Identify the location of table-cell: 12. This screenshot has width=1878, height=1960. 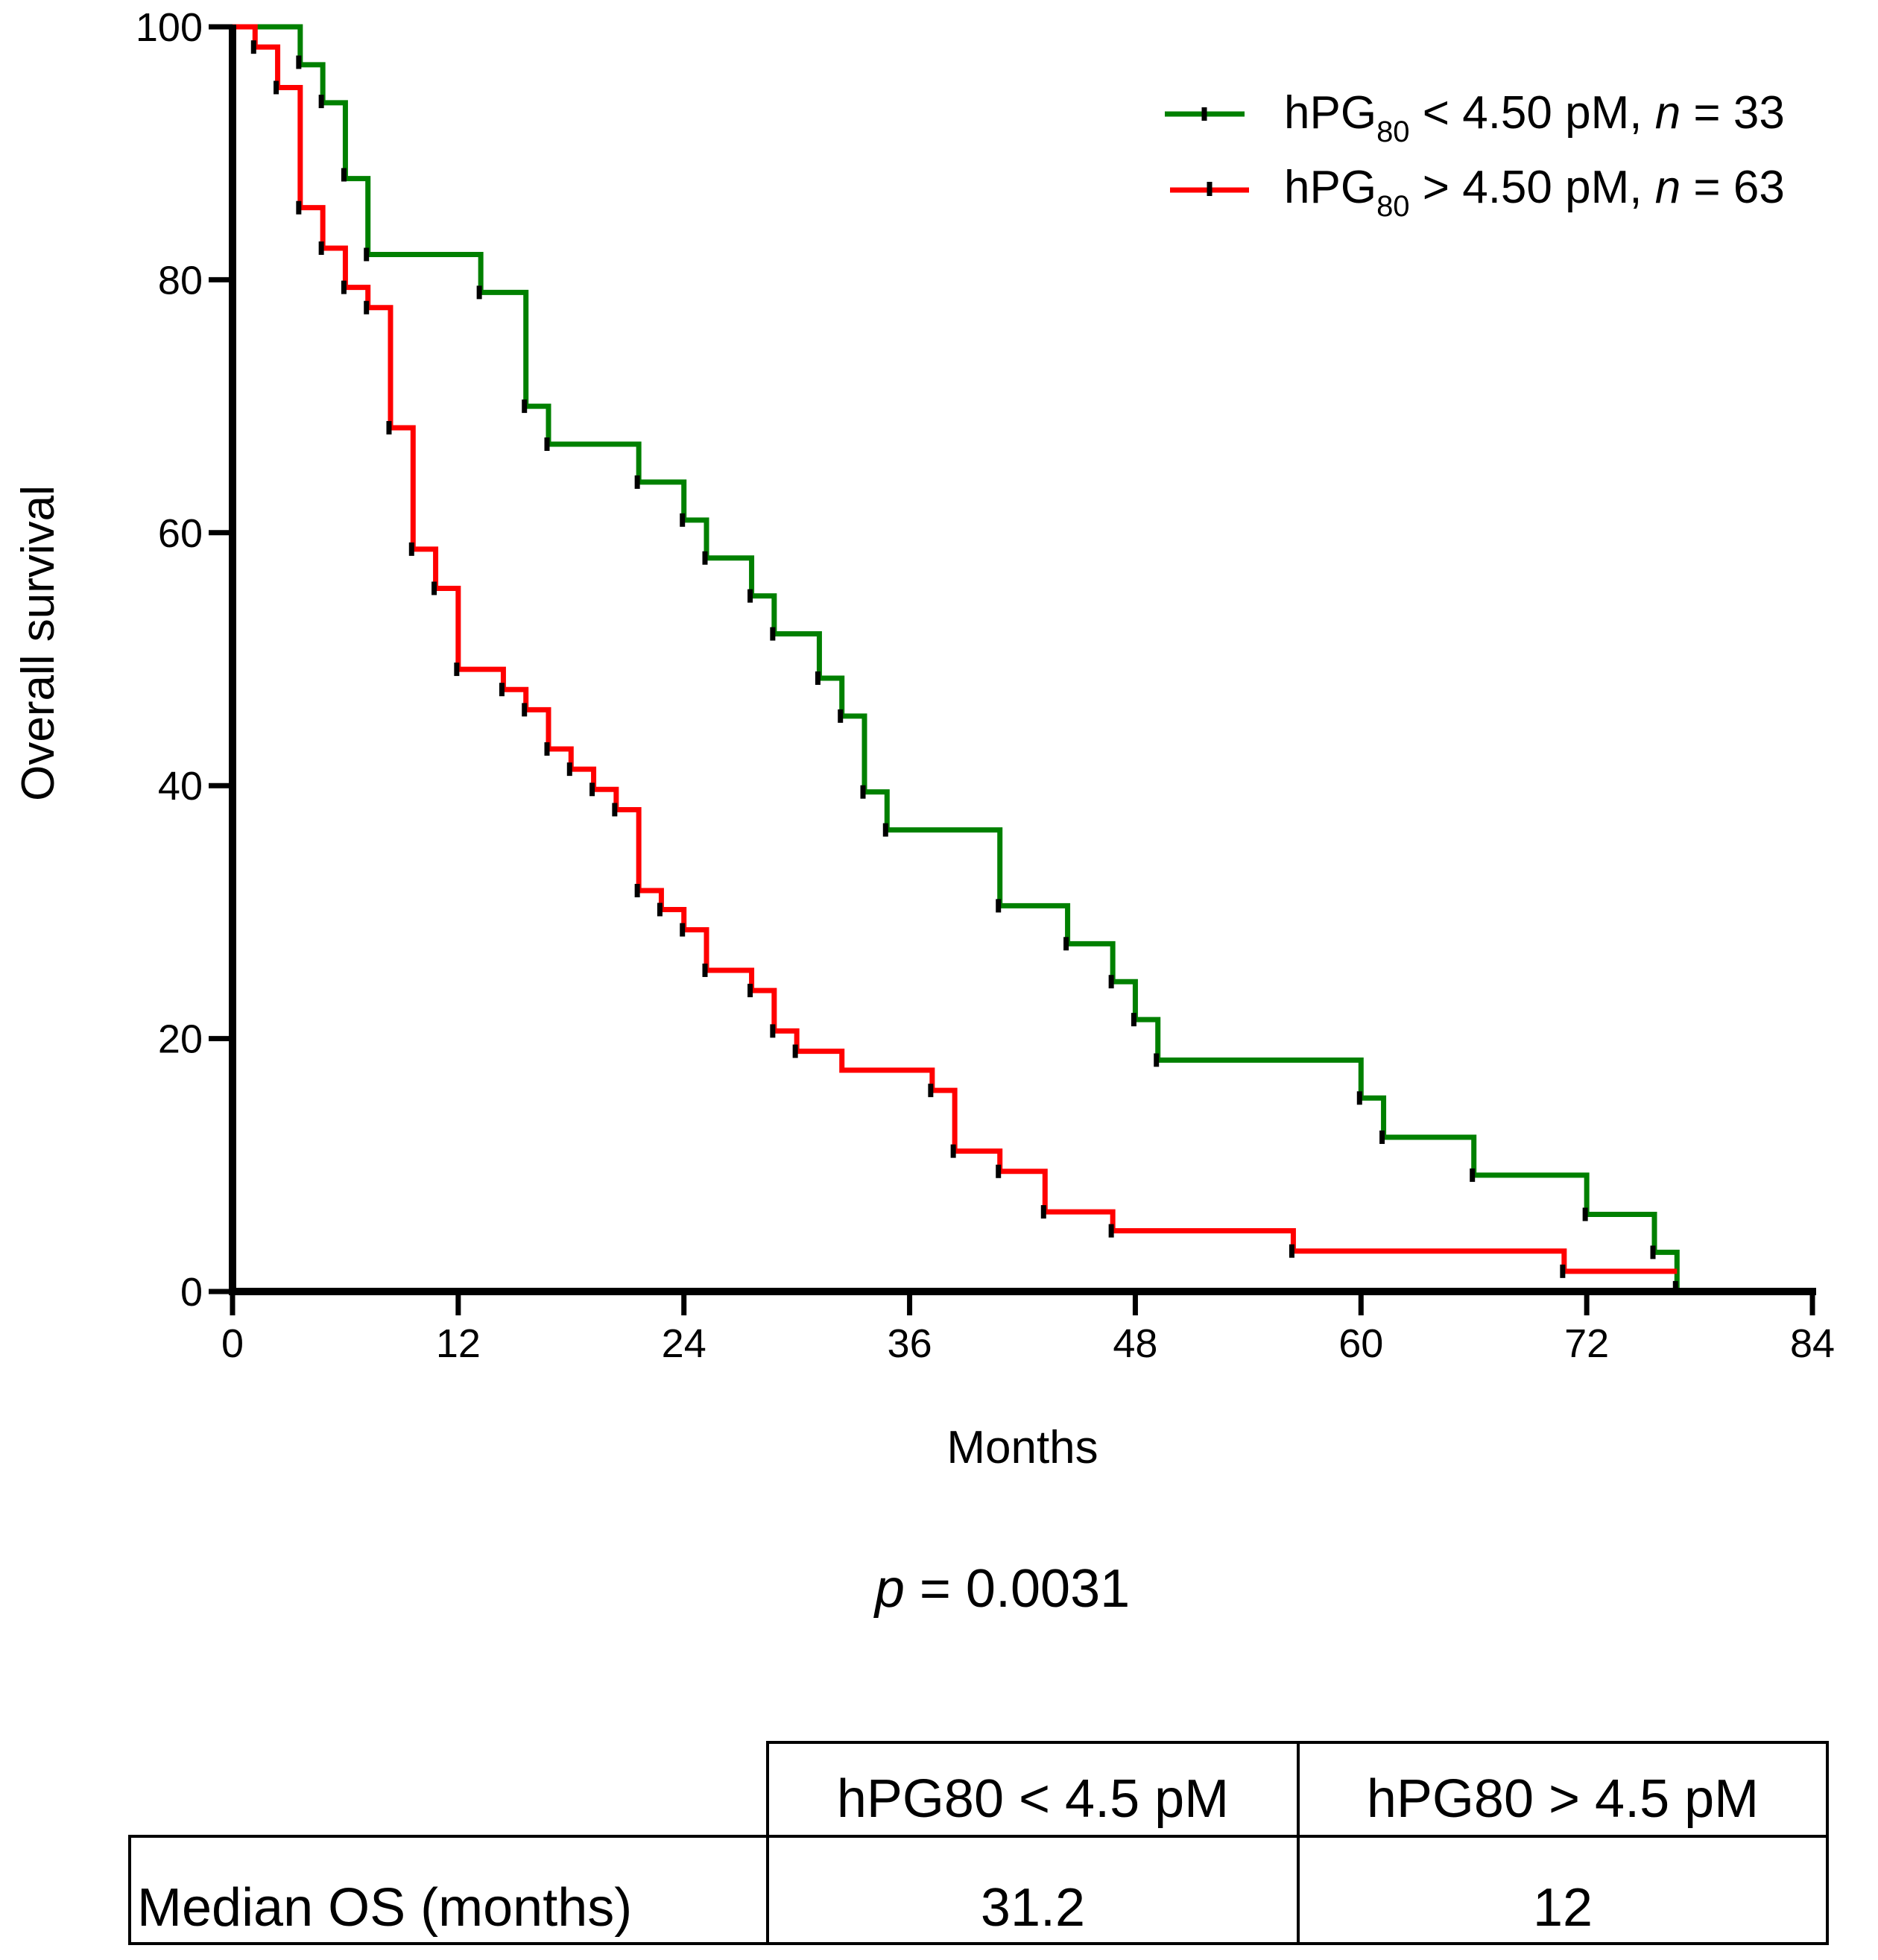
(1563, 1890).